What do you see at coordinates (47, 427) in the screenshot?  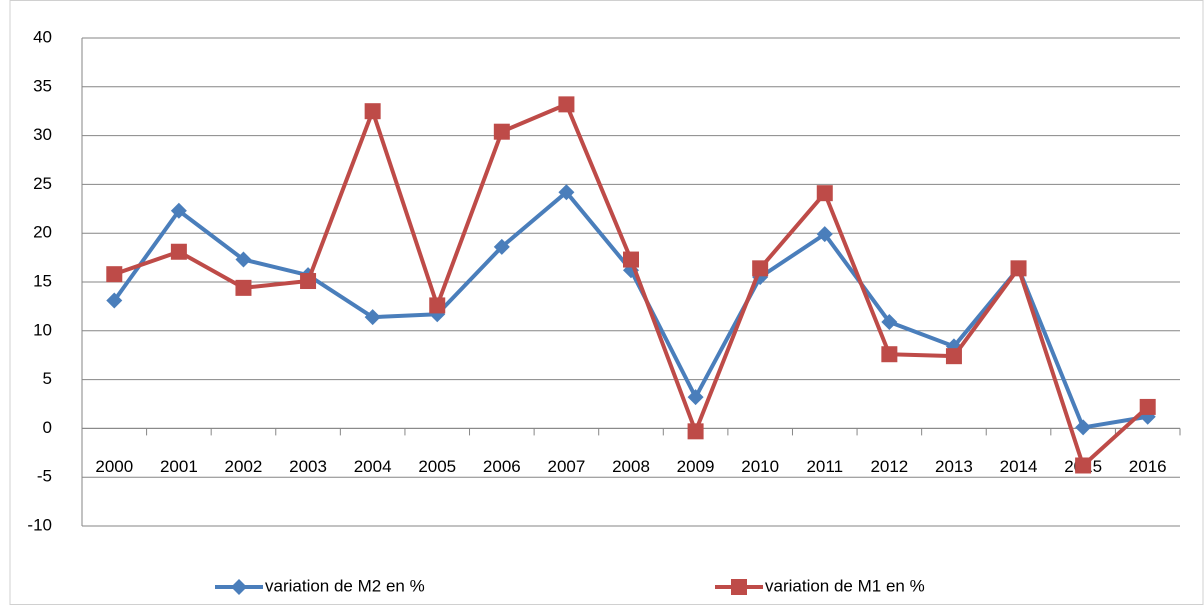 I see `y-tick-label: 0` at bounding box center [47, 427].